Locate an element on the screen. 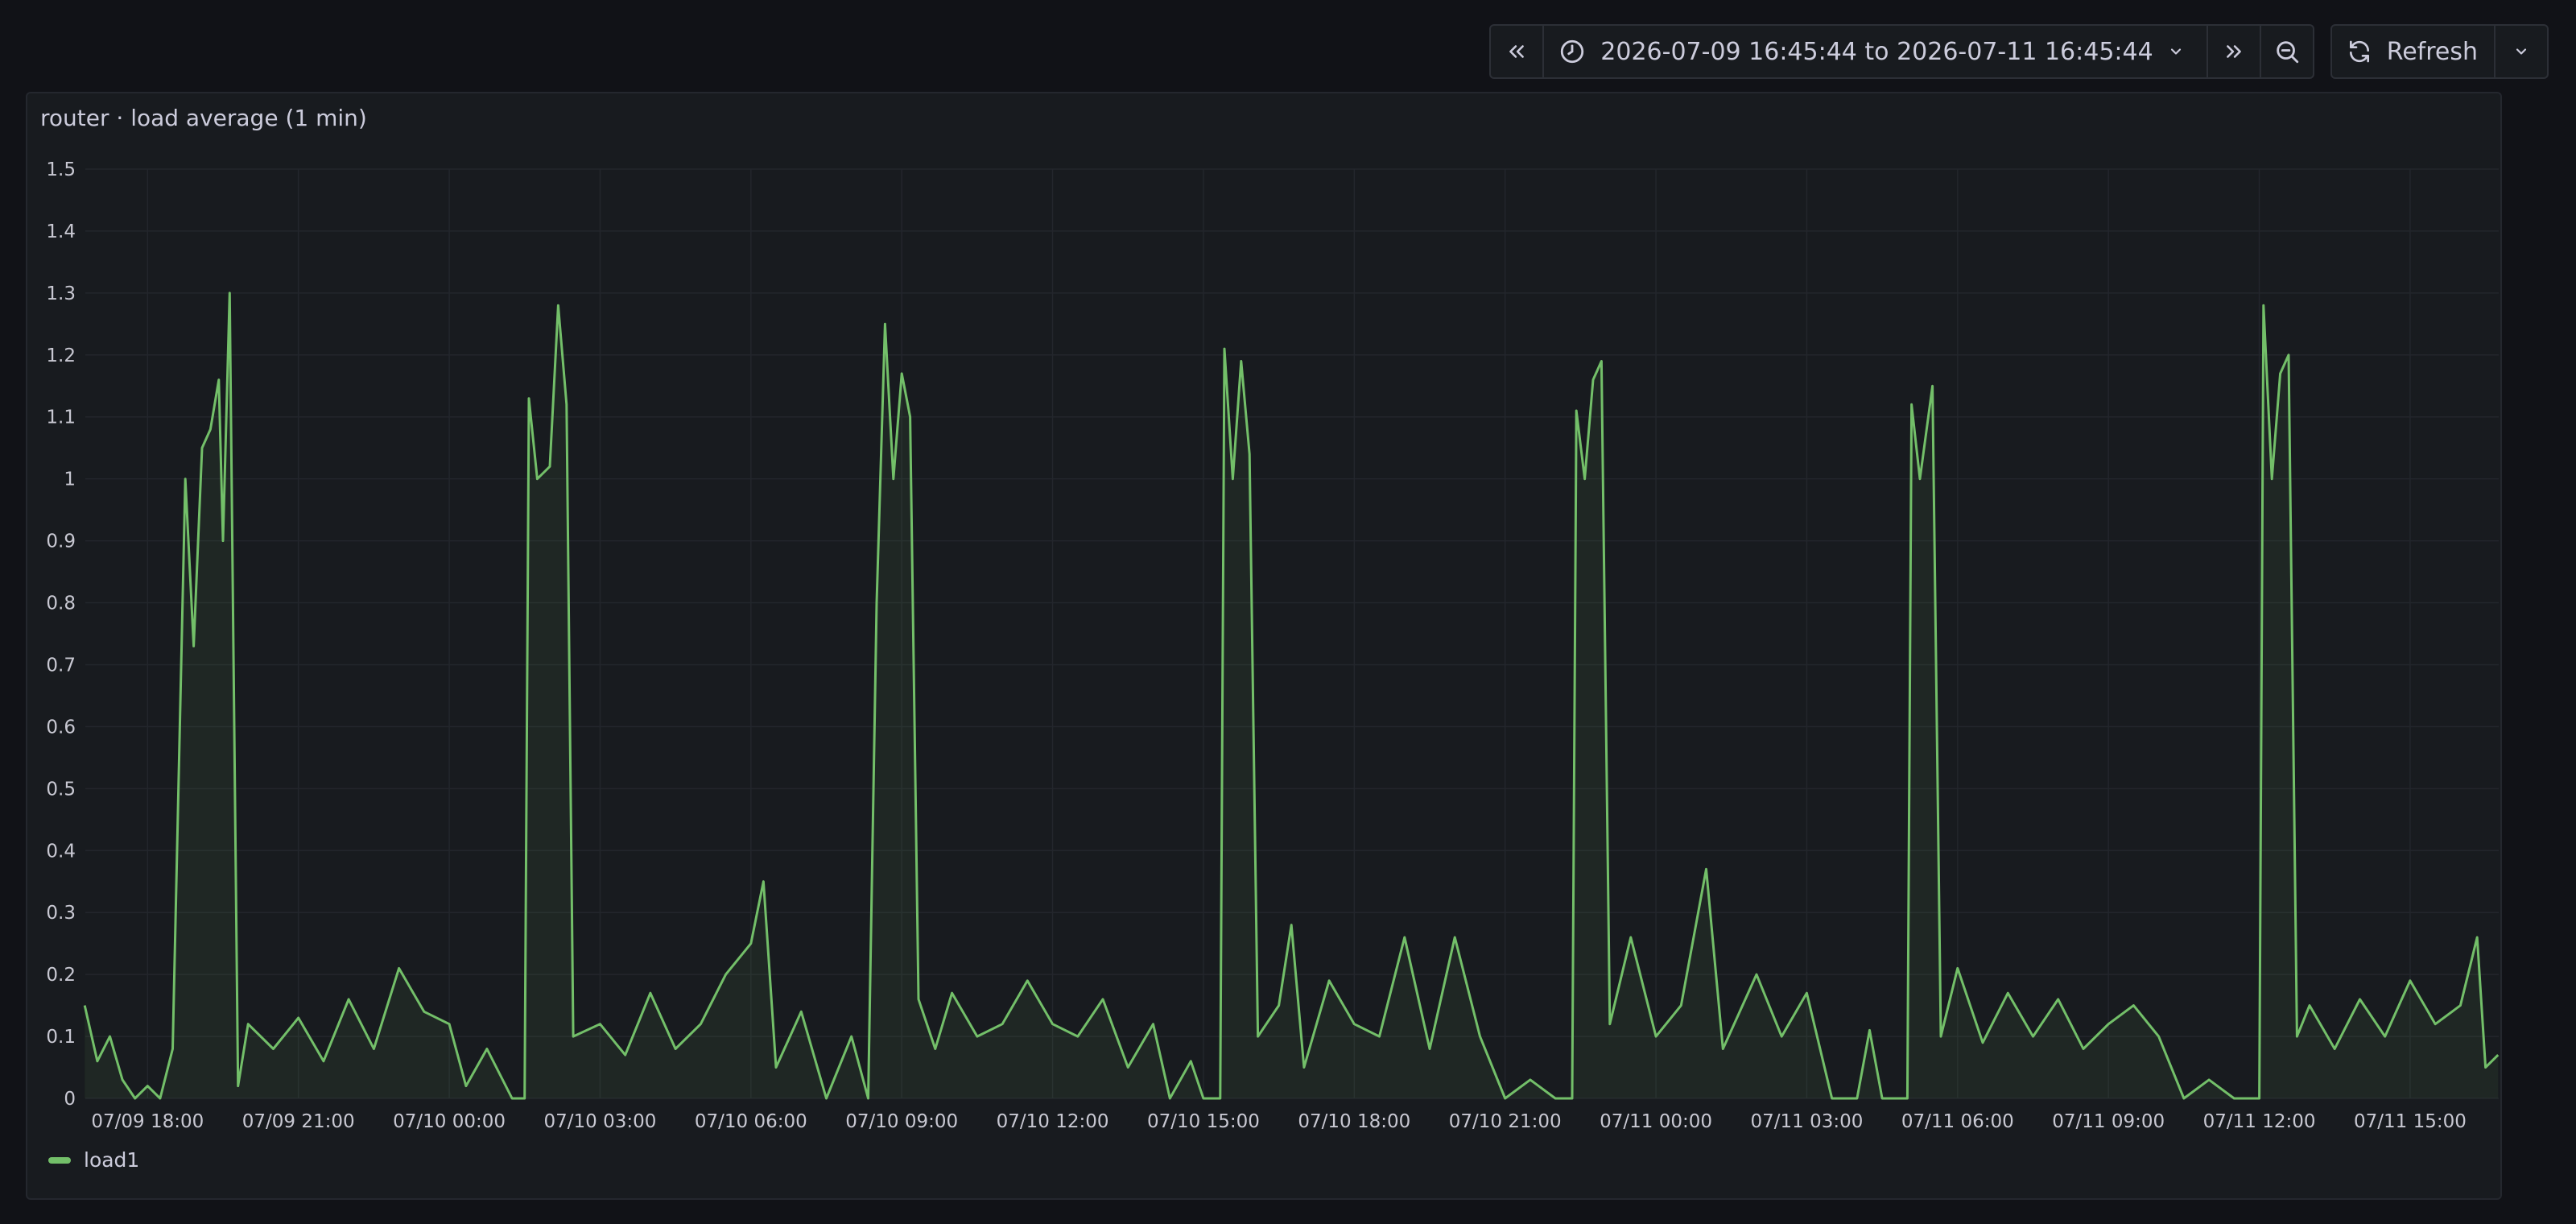 The image size is (2576, 1224). y-tick-label: 0.8 is located at coordinates (61, 603).